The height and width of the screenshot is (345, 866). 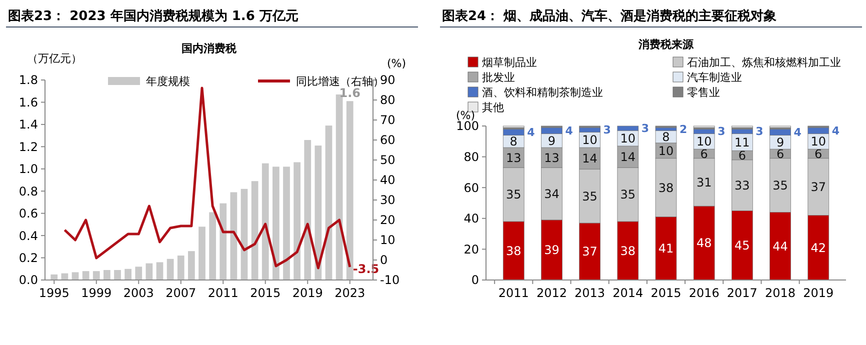 What do you see at coordinates (384, 260) in the screenshot?
I see `y2-tick-label: 0` at bounding box center [384, 260].